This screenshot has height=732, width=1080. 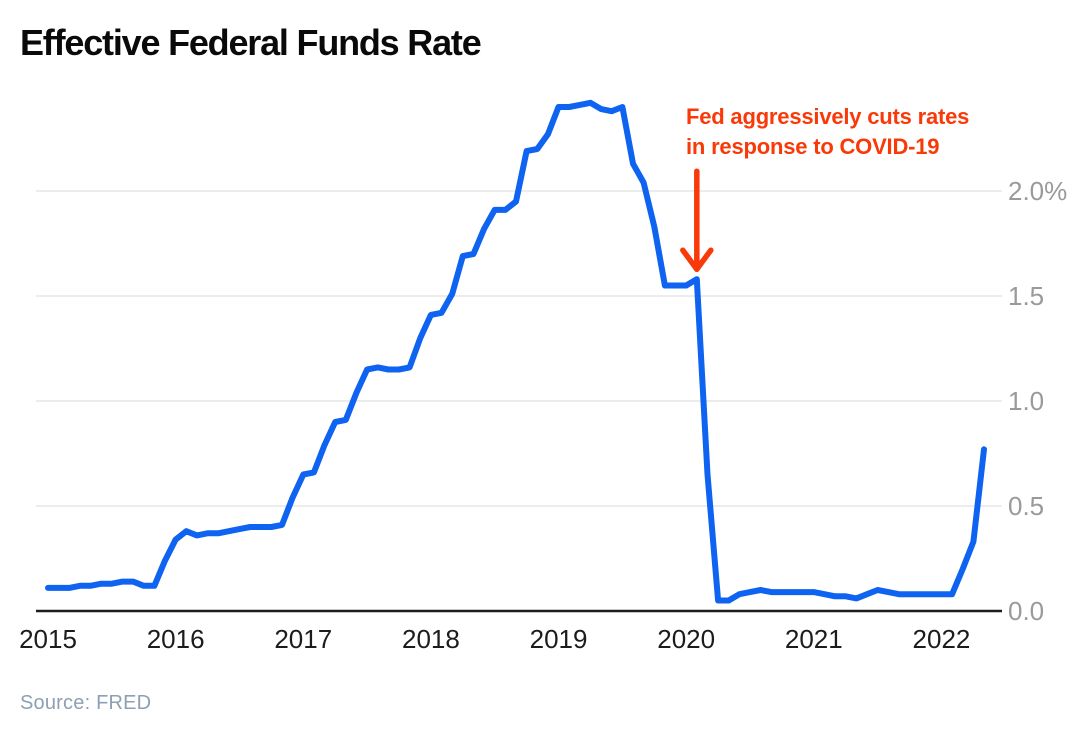 I want to click on y-axis-label: 2.0%, so click(x=1037, y=191).